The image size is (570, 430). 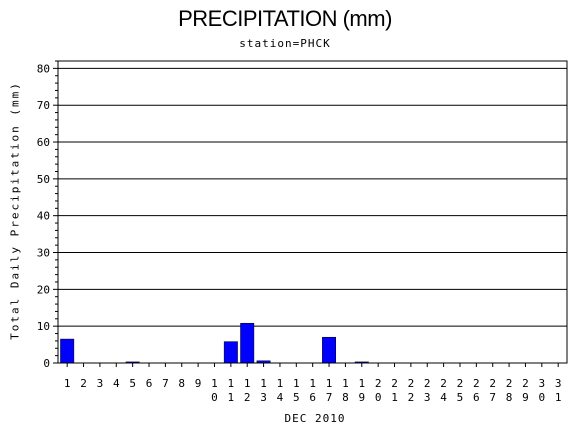 What do you see at coordinates (43, 216) in the screenshot?
I see `y-tick-label: 40` at bounding box center [43, 216].